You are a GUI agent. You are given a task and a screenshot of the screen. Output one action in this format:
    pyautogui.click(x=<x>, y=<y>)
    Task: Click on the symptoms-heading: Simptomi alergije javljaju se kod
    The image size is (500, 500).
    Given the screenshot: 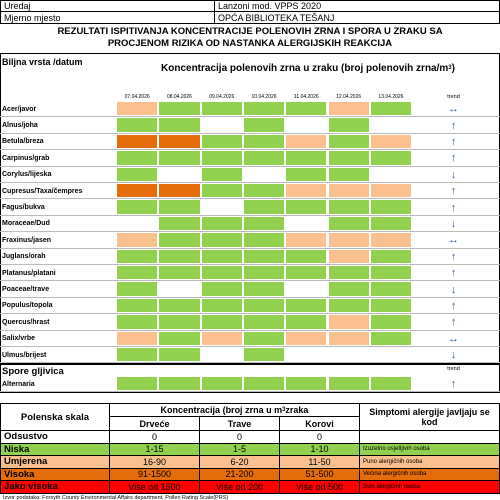 What is the action you would take?
    pyautogui.click(x=430, y=417)
    